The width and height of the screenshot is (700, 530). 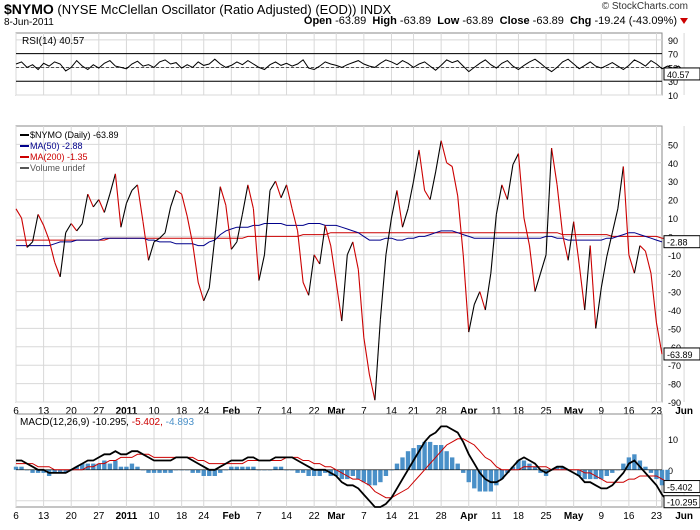 I want to click on rsi-tick-label: 70, so click(x=673, y=55).